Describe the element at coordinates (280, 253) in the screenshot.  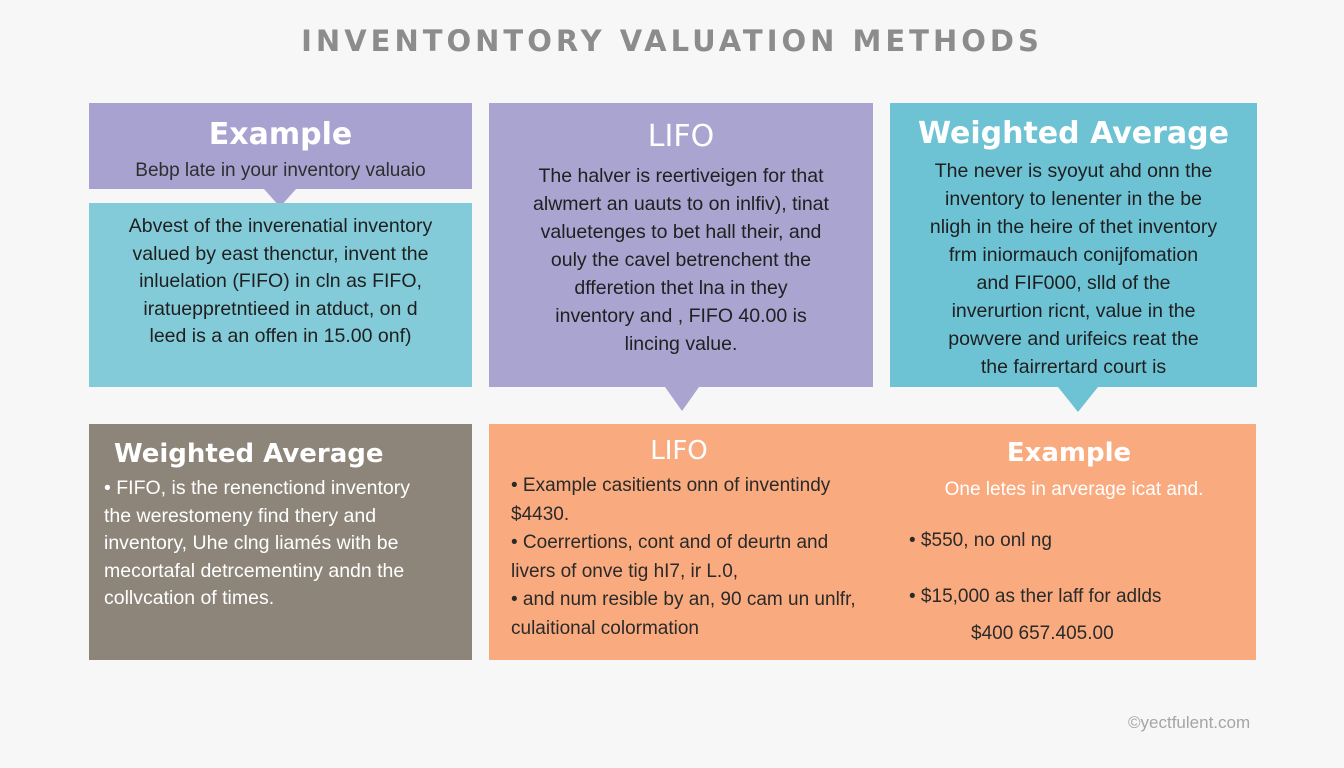
I see `example-body-line: valued by east thenctur, invent the` at that location.